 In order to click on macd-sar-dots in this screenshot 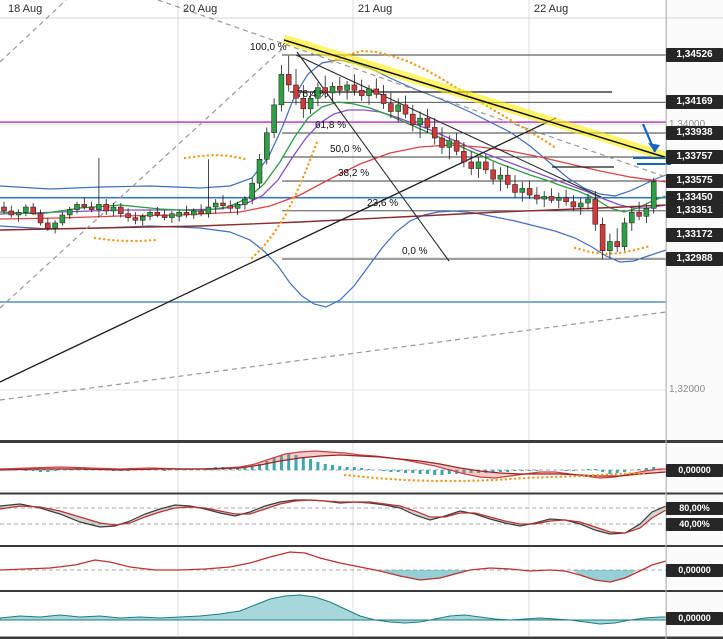, I will do `click(495, 477)`.